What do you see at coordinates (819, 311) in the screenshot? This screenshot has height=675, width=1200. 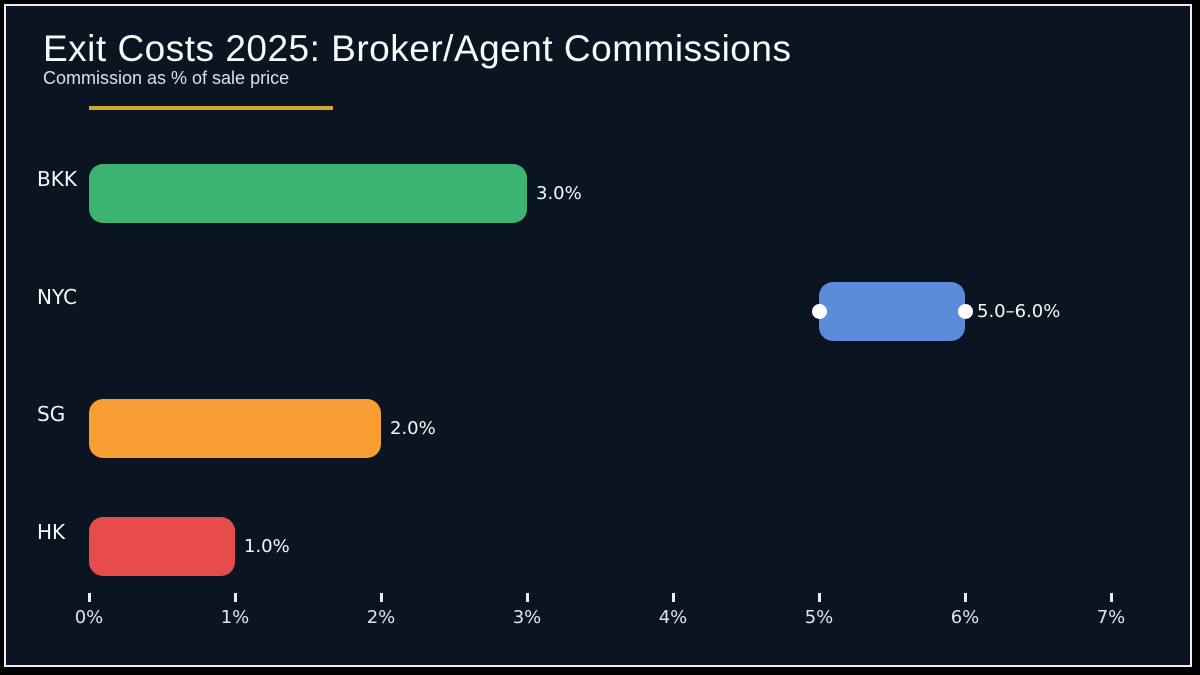 I see `range-marker-start-nyc` at bounding box center [819, 311].